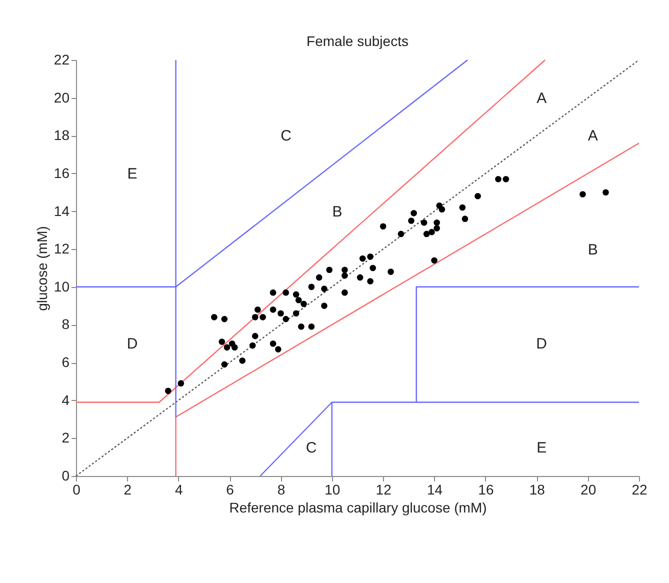 The image size is (669, 583). I want to click on y-tick-label: 14, so click(62, 210).